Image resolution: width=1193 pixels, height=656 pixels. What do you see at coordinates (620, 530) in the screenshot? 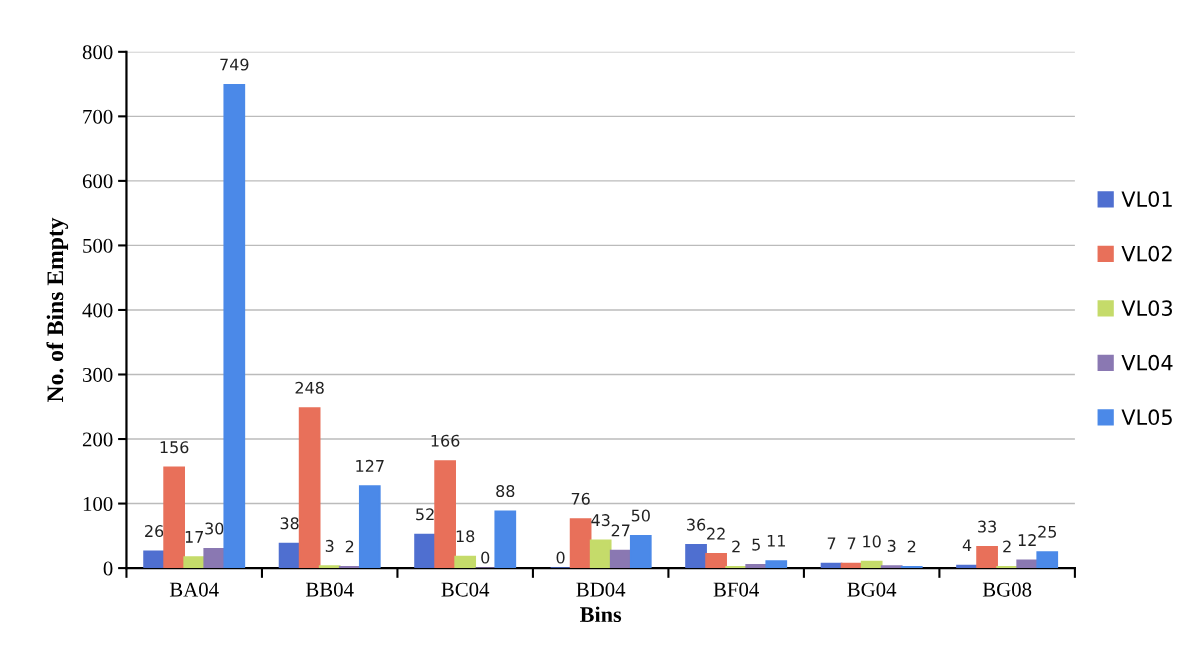
I see `data-label: 27` at bounding box center [620, 530].